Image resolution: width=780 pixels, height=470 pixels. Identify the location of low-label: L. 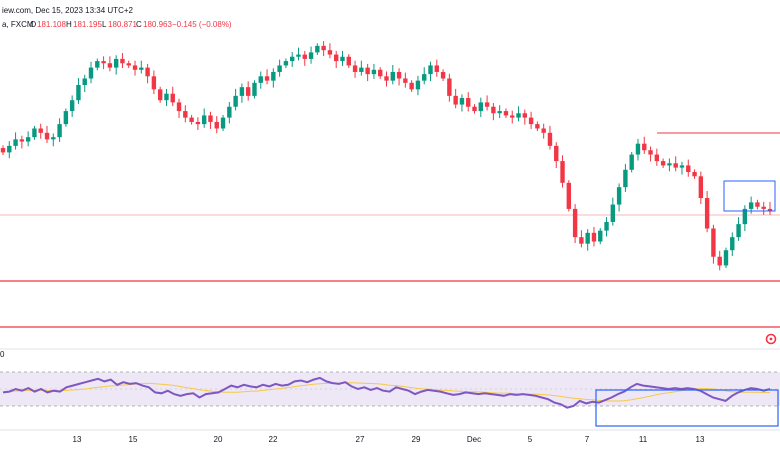
(104, 24).